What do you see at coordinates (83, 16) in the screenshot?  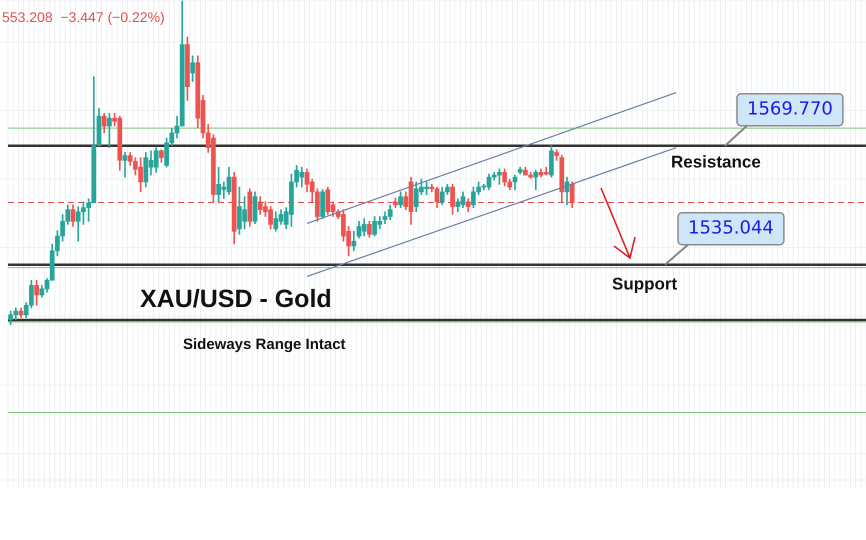 I see `annotation: 553.208 −3.447 (−0.22%)` at bounding box center [83, 16].